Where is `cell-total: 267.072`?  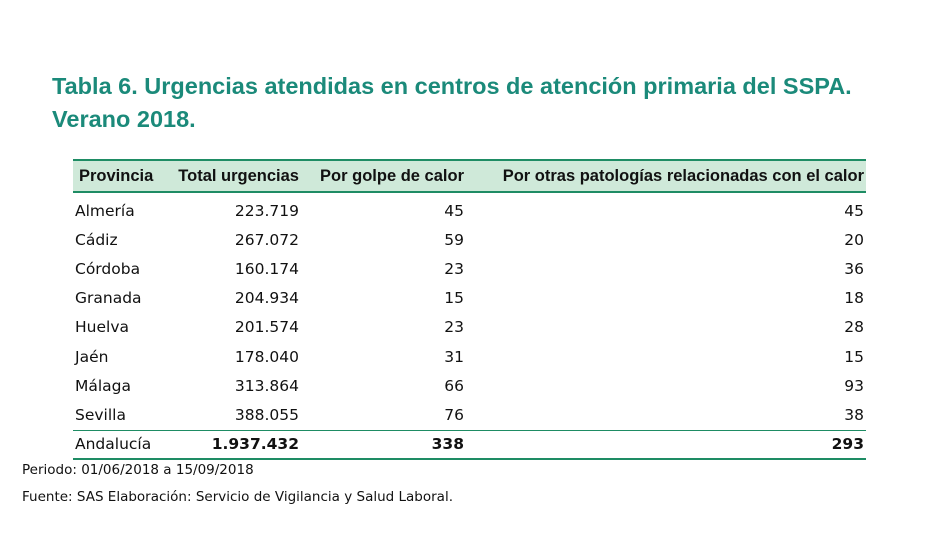
cell-total: 267.072 is located at coordinates (266, 239).